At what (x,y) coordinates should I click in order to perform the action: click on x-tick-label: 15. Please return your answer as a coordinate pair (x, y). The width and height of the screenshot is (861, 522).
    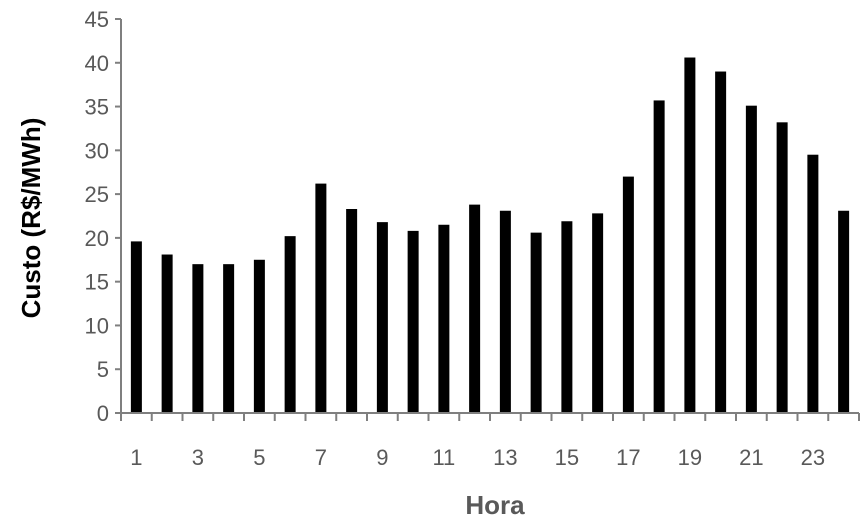
    Looking at the image, I should click on (567, 457).